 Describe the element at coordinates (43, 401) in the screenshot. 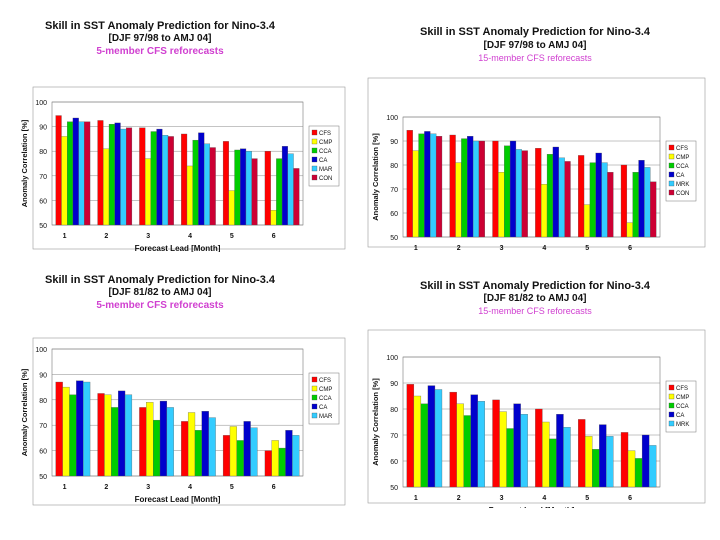

I see `y-tick-label: 80` at that location.